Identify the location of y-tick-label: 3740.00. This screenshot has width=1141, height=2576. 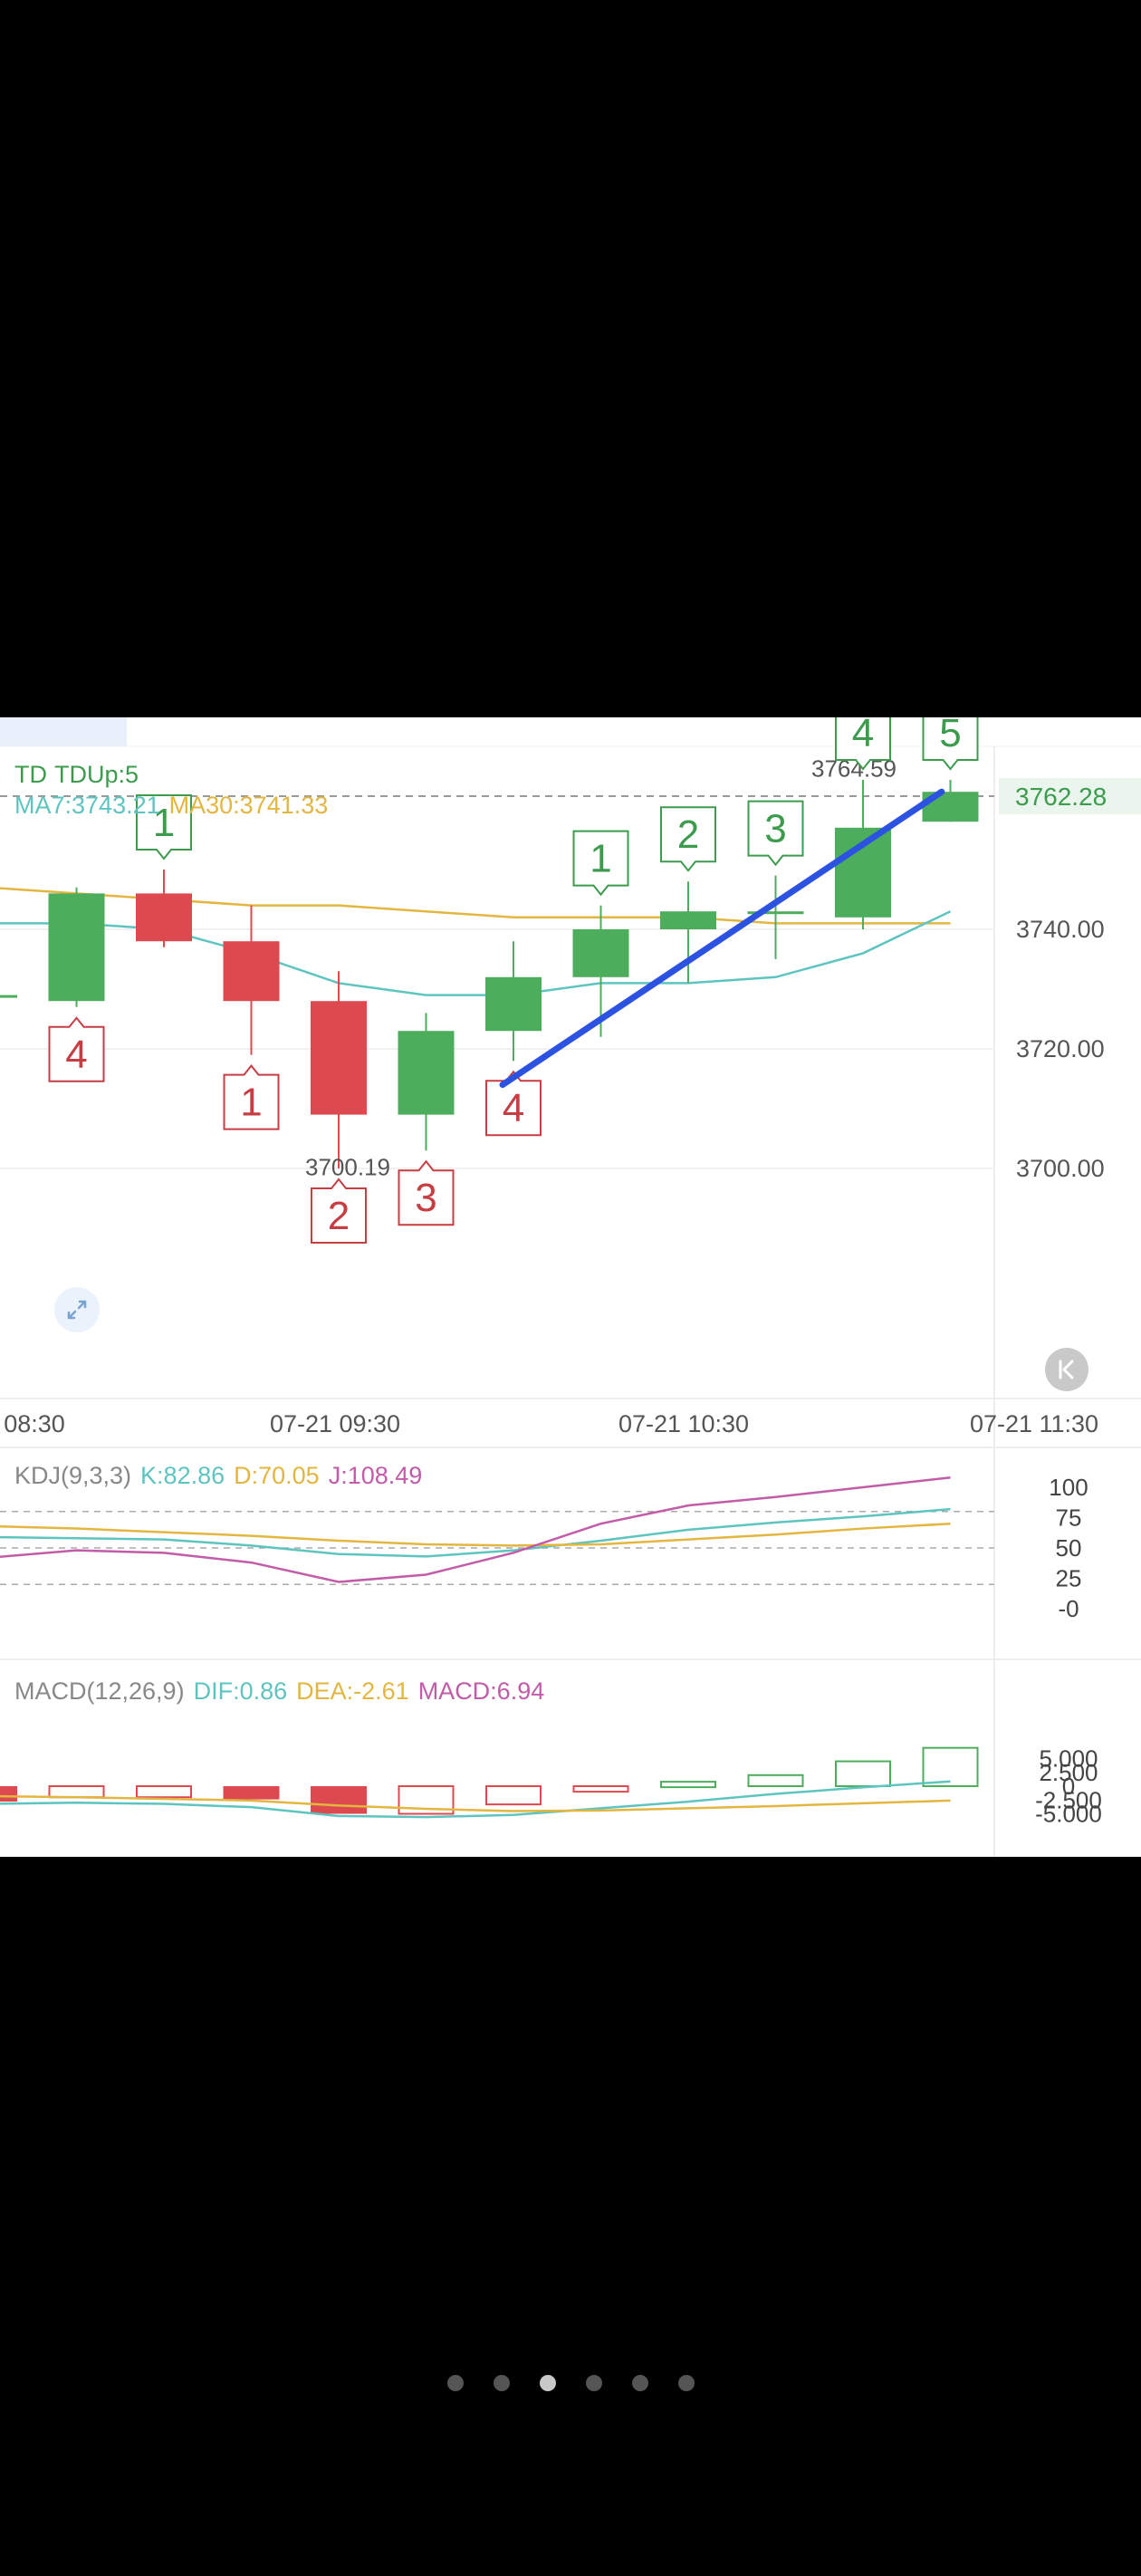
(1060, 929).